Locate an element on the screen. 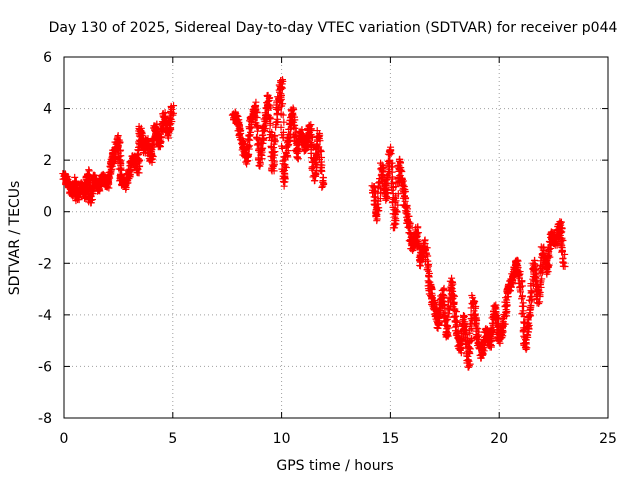 This screenshot has height=480, width=640. y-tick-label: 6 is located at coordinates (47, 58).